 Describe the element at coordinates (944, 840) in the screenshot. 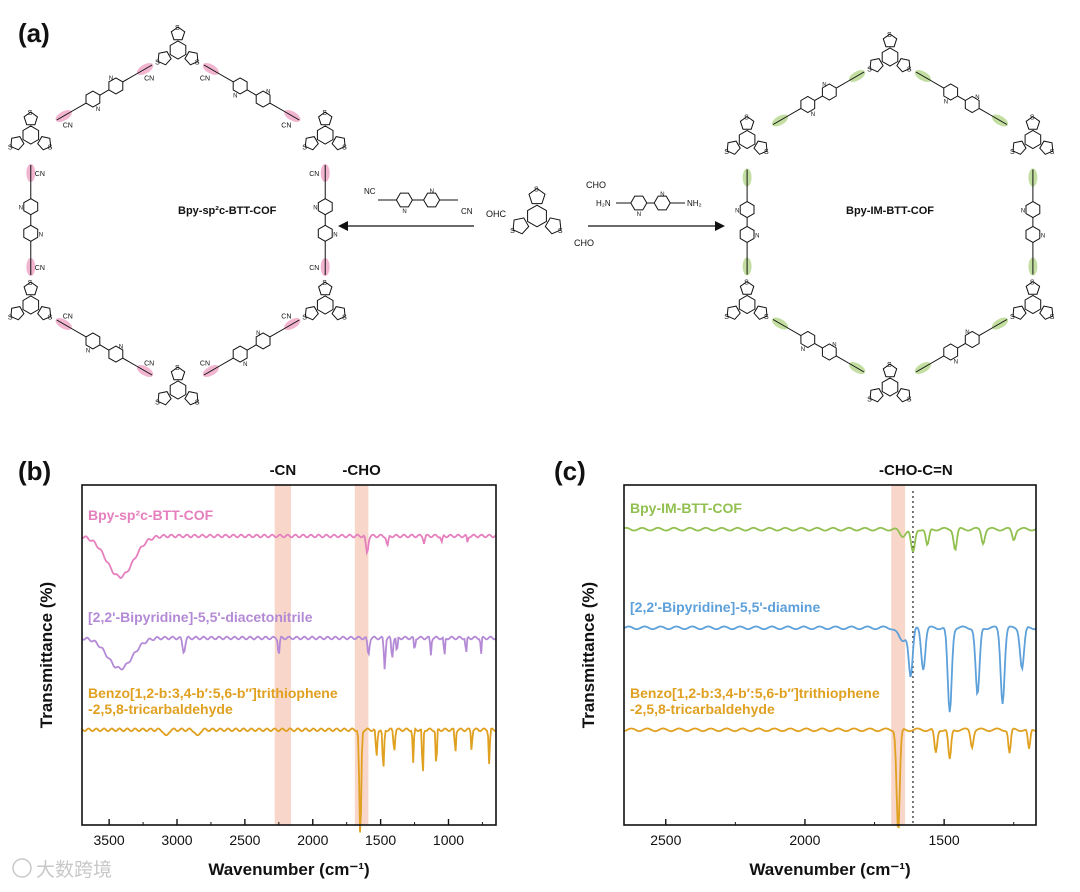

I see `x-tick-label: 1500` at that location.